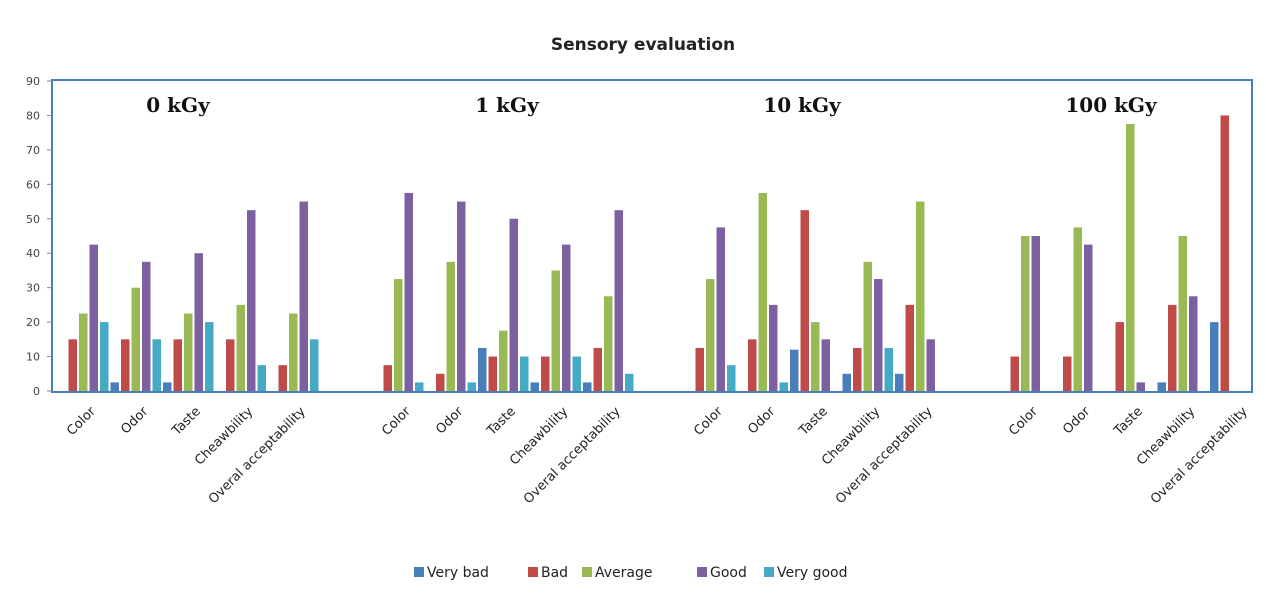  Describe the element at coordinates (812, 573) in the screenshot. I see `legend-label: Very good` at that location.